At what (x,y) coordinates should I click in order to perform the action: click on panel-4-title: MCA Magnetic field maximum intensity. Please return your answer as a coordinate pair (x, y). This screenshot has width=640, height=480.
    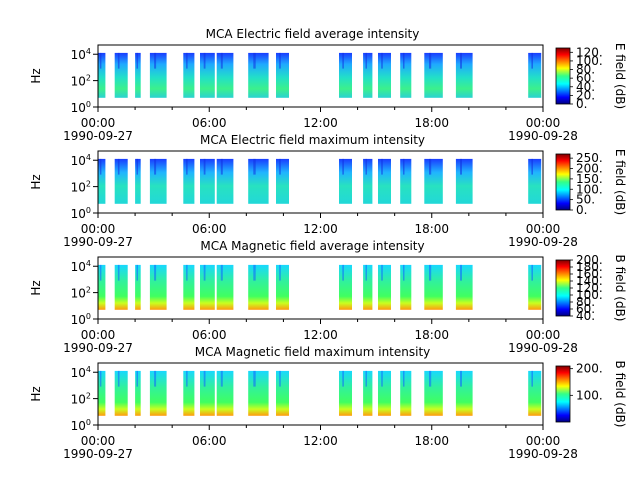
    Looking at the image, I should click on (313, 352).